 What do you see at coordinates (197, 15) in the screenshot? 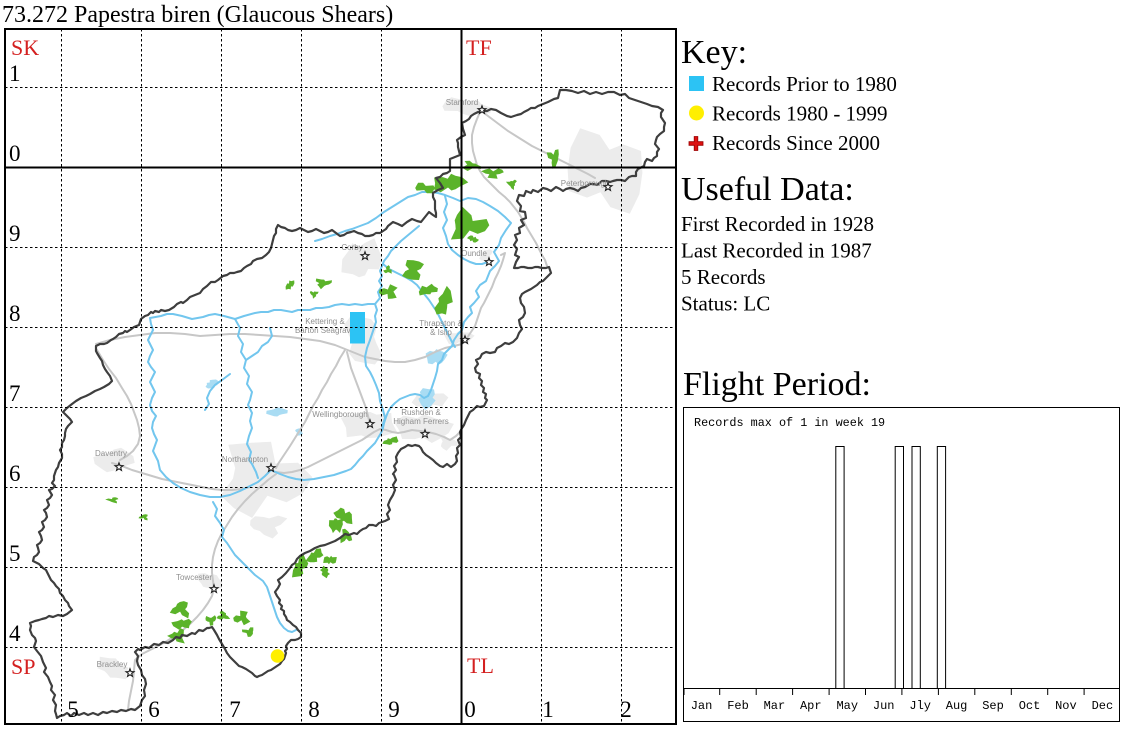
I see `svg-text:73.272 Papestra biren (Glaucou: 73.272 Papestra biren (Glaucous Shears)` at bounding box center [197, 15].